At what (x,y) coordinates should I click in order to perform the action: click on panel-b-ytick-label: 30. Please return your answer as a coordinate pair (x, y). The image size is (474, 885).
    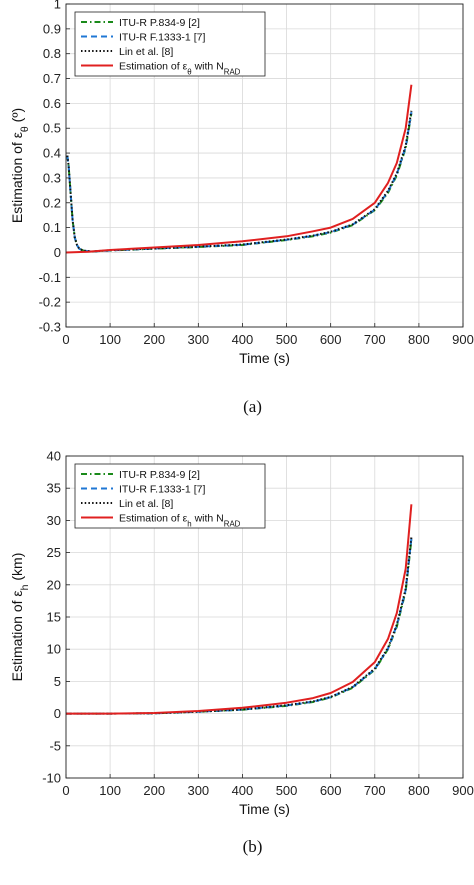
    Looking at the image, I should click on (54, 520).